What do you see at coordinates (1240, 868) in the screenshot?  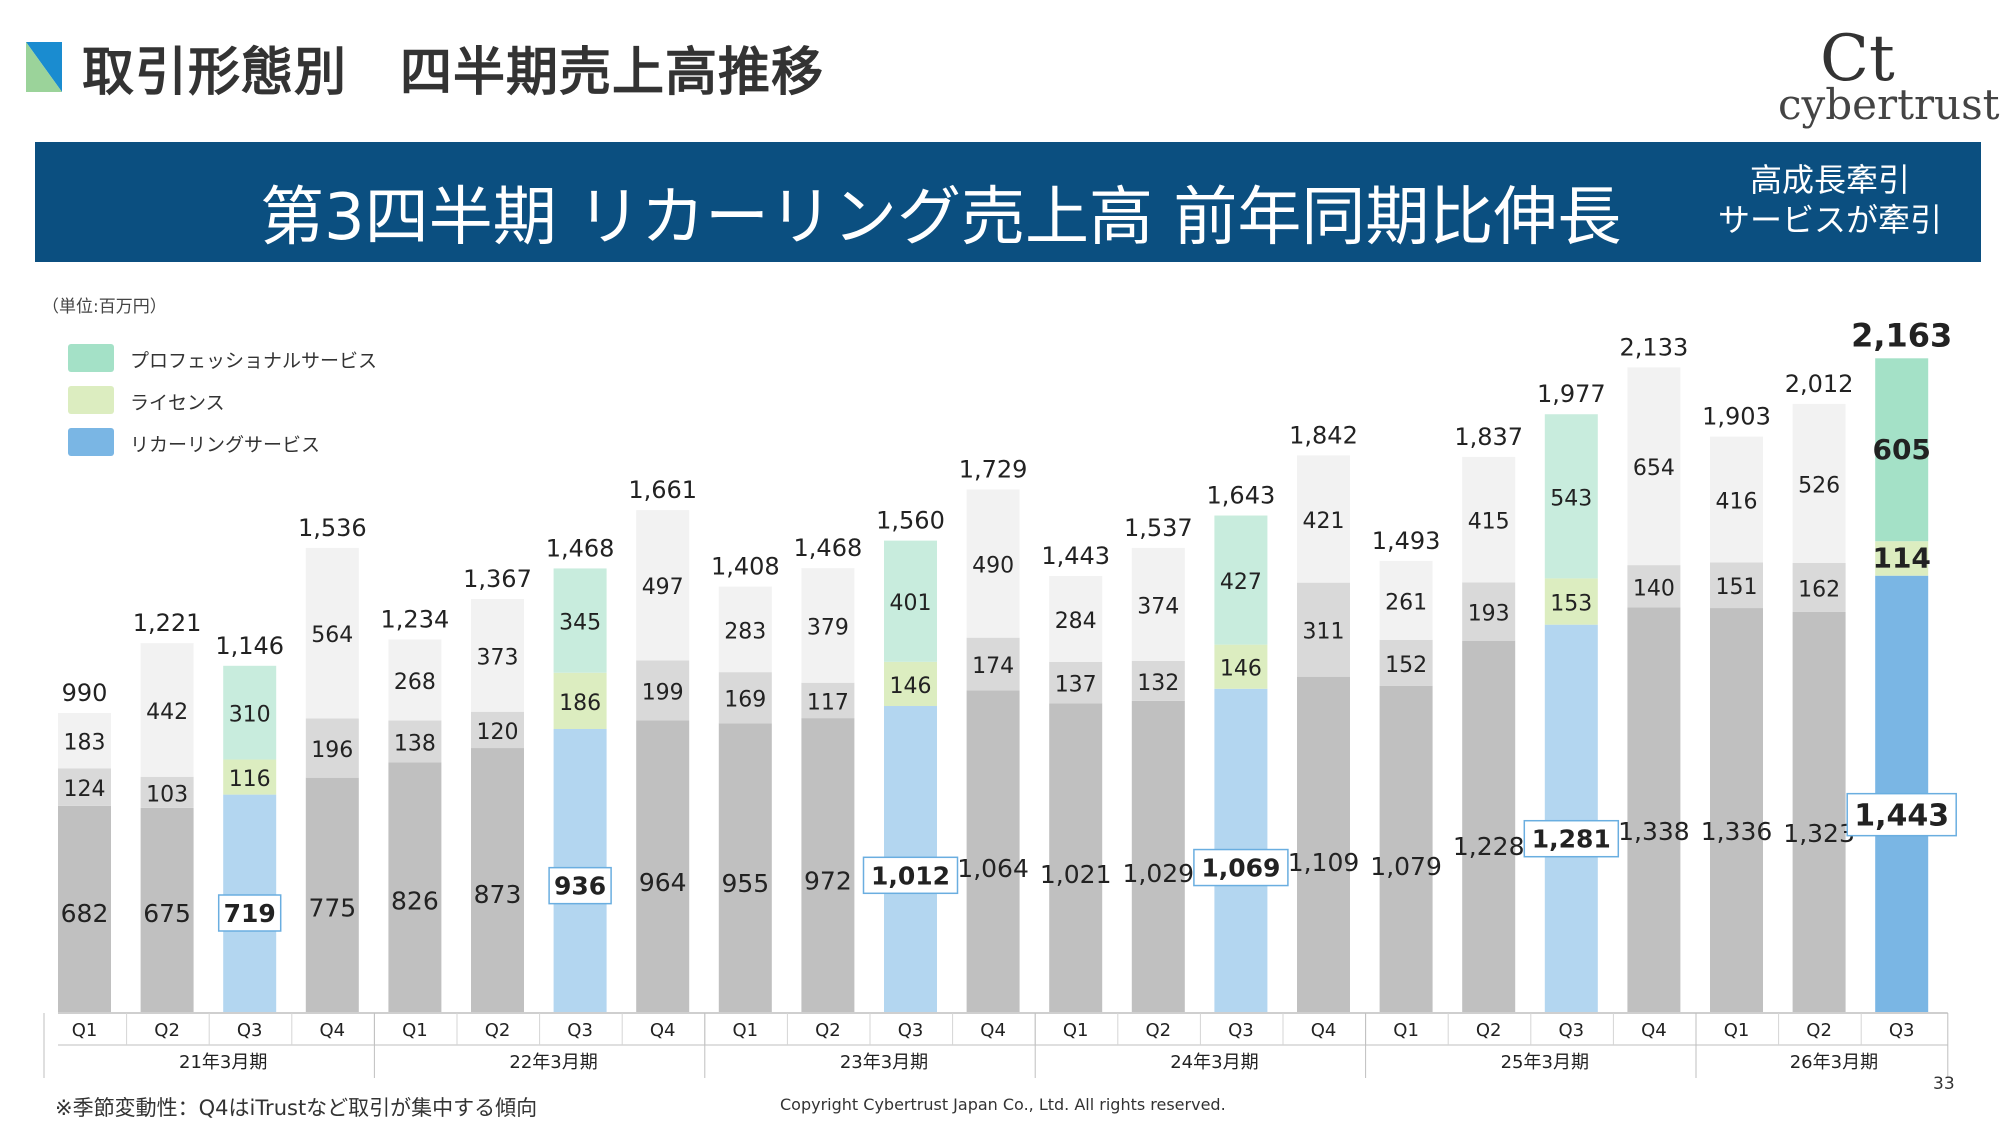 I see `data-label-recurring: 1,069` at bounding box center [1240, 868].